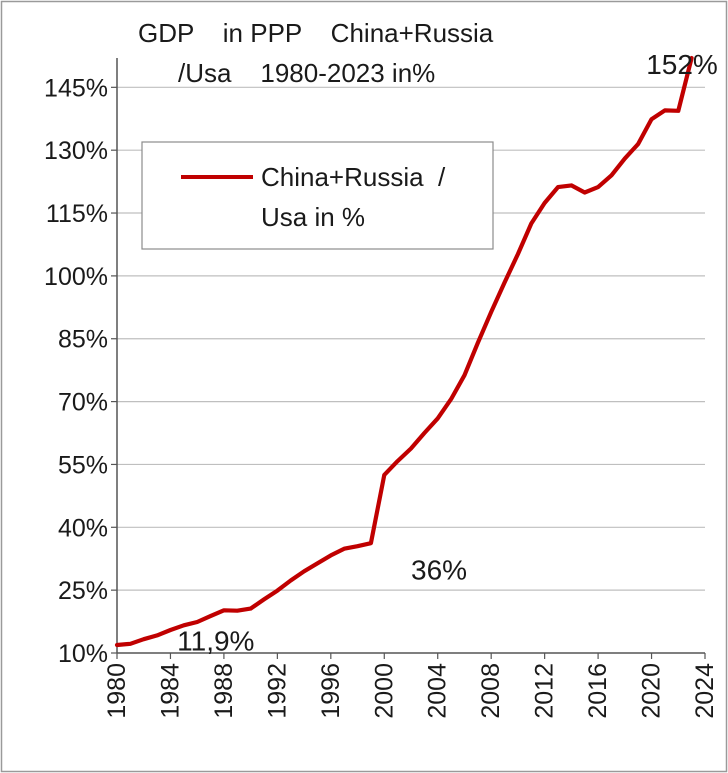 The height and width of the screenshot is (773, 728). I want to click on y-tick-label: 10%, so click(83, 654).